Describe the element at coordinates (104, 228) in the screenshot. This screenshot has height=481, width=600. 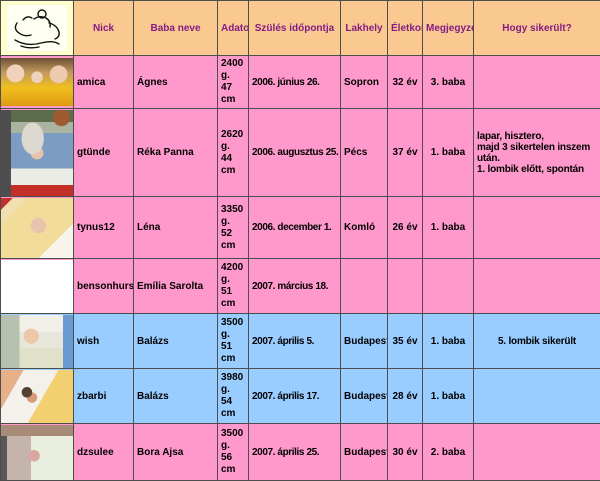
I see `cell-nick: tynus12` at that location.